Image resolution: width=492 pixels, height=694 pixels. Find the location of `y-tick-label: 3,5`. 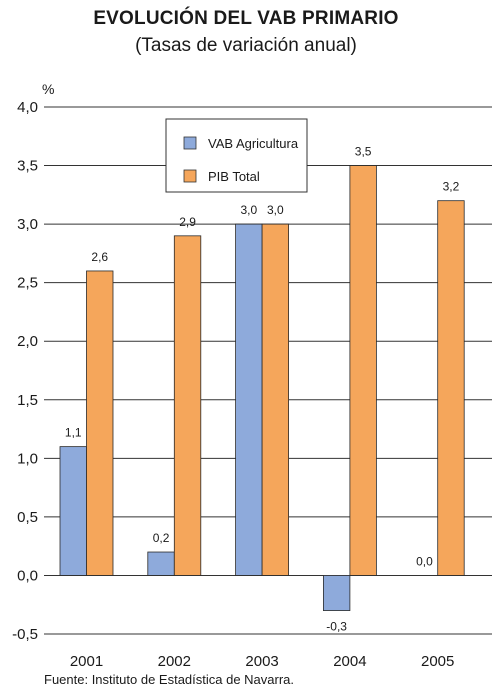

y-tick-label: 3,5 is located at coordinates (27, 166).